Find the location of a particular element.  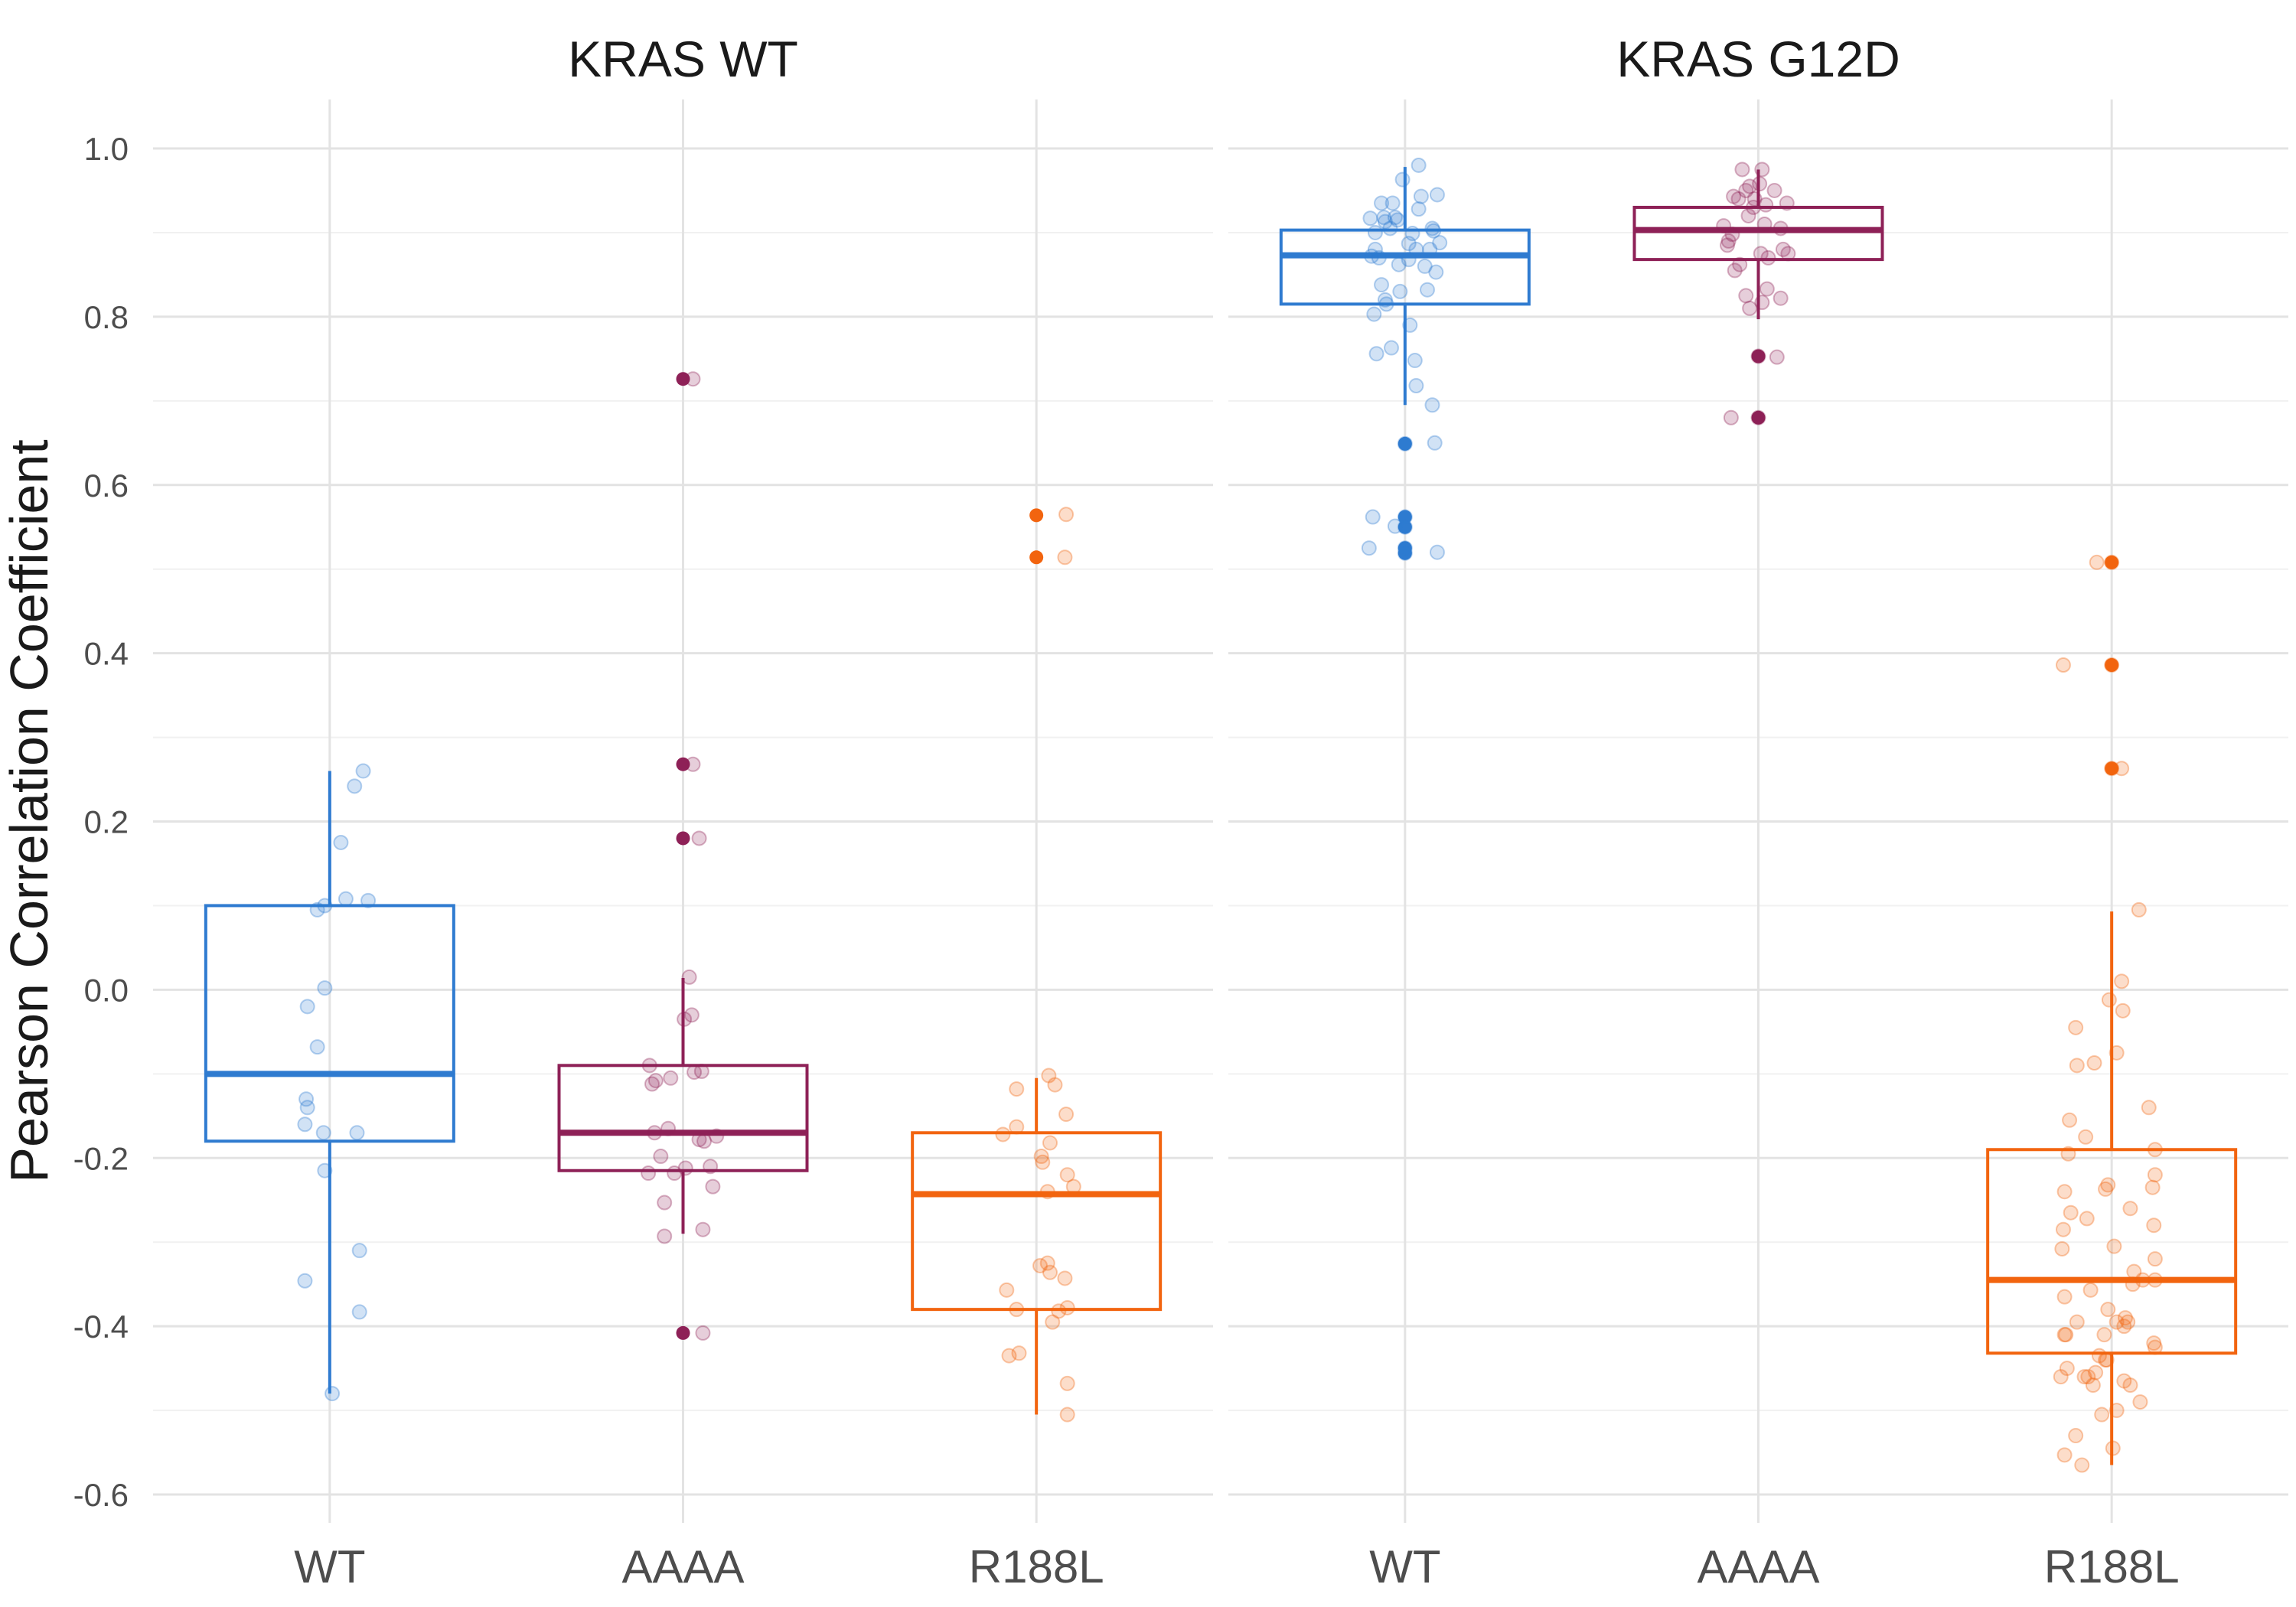

x-tick-label: WT is located at coordinates (1404, 1566).